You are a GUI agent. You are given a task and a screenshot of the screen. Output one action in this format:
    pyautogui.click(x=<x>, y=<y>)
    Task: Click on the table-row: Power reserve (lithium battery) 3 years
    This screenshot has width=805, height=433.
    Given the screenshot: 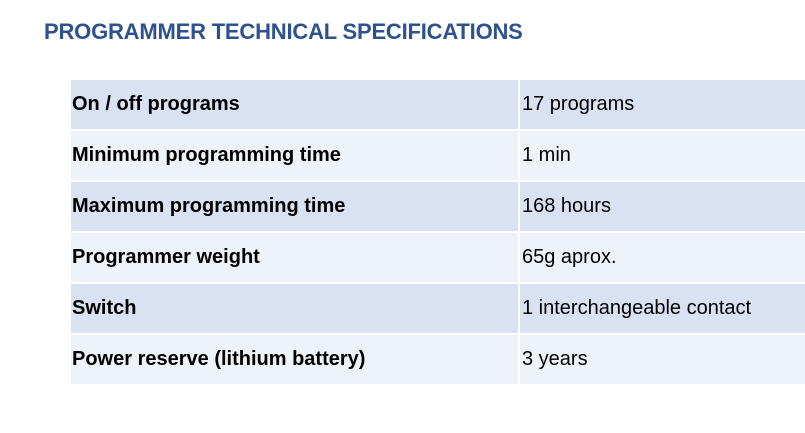 What is the action you would take?
    pyautogui.click(x=438, y=360)
    